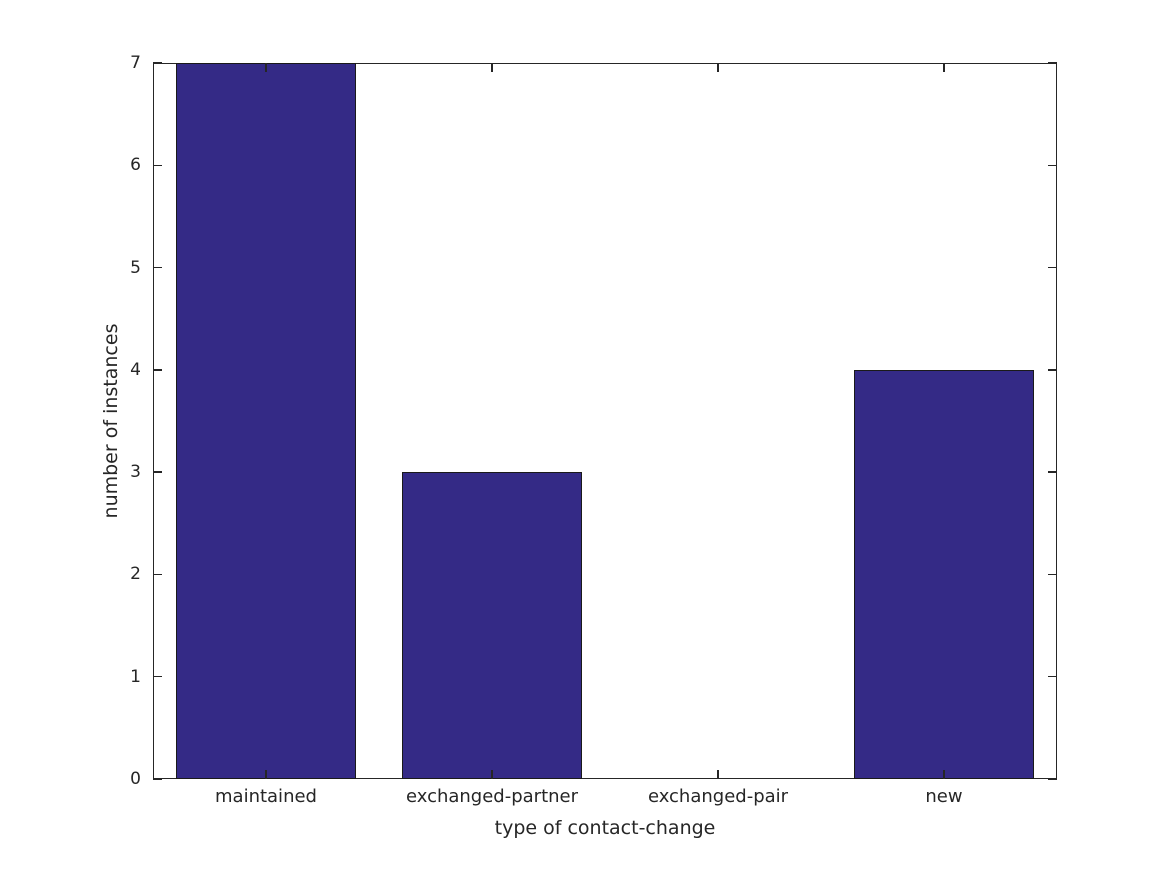 The height and width of the screenshot is (875, 1167). Describe the element at coordinates (492, 796) in the screenshot. I see `x-tick-label: exchanged-partner` at that location.